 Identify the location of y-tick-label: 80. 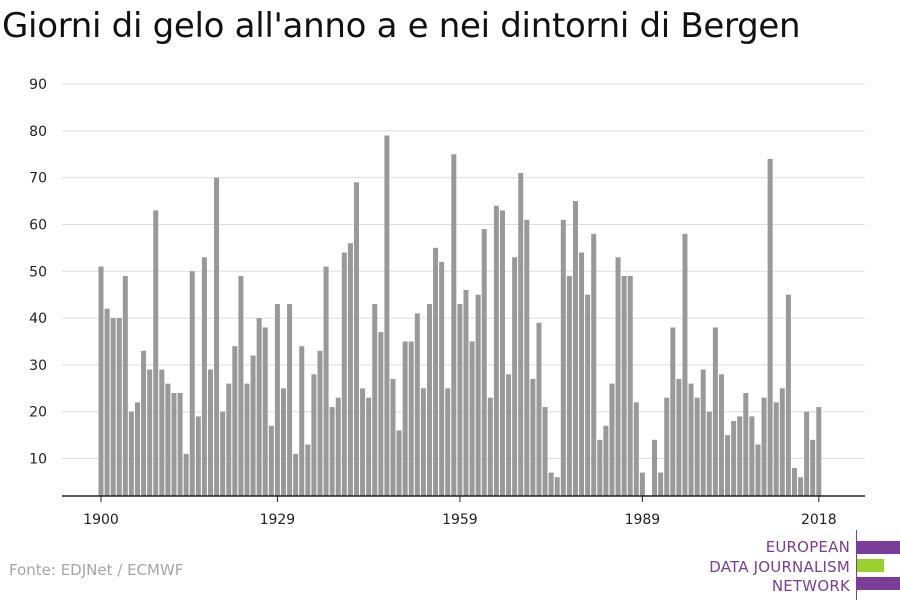
(38, 132).